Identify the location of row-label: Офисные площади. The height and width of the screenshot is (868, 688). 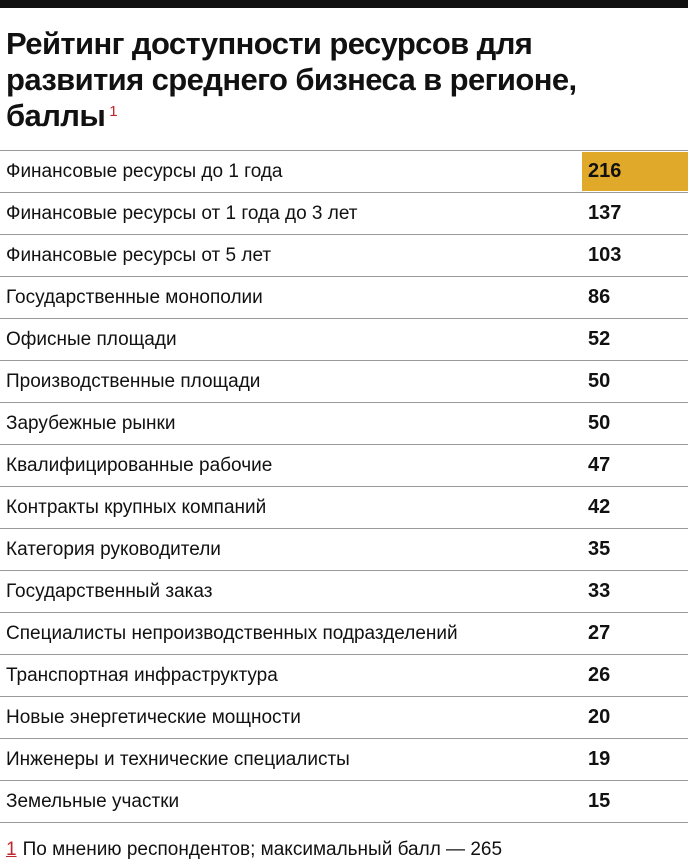
(91, 339).